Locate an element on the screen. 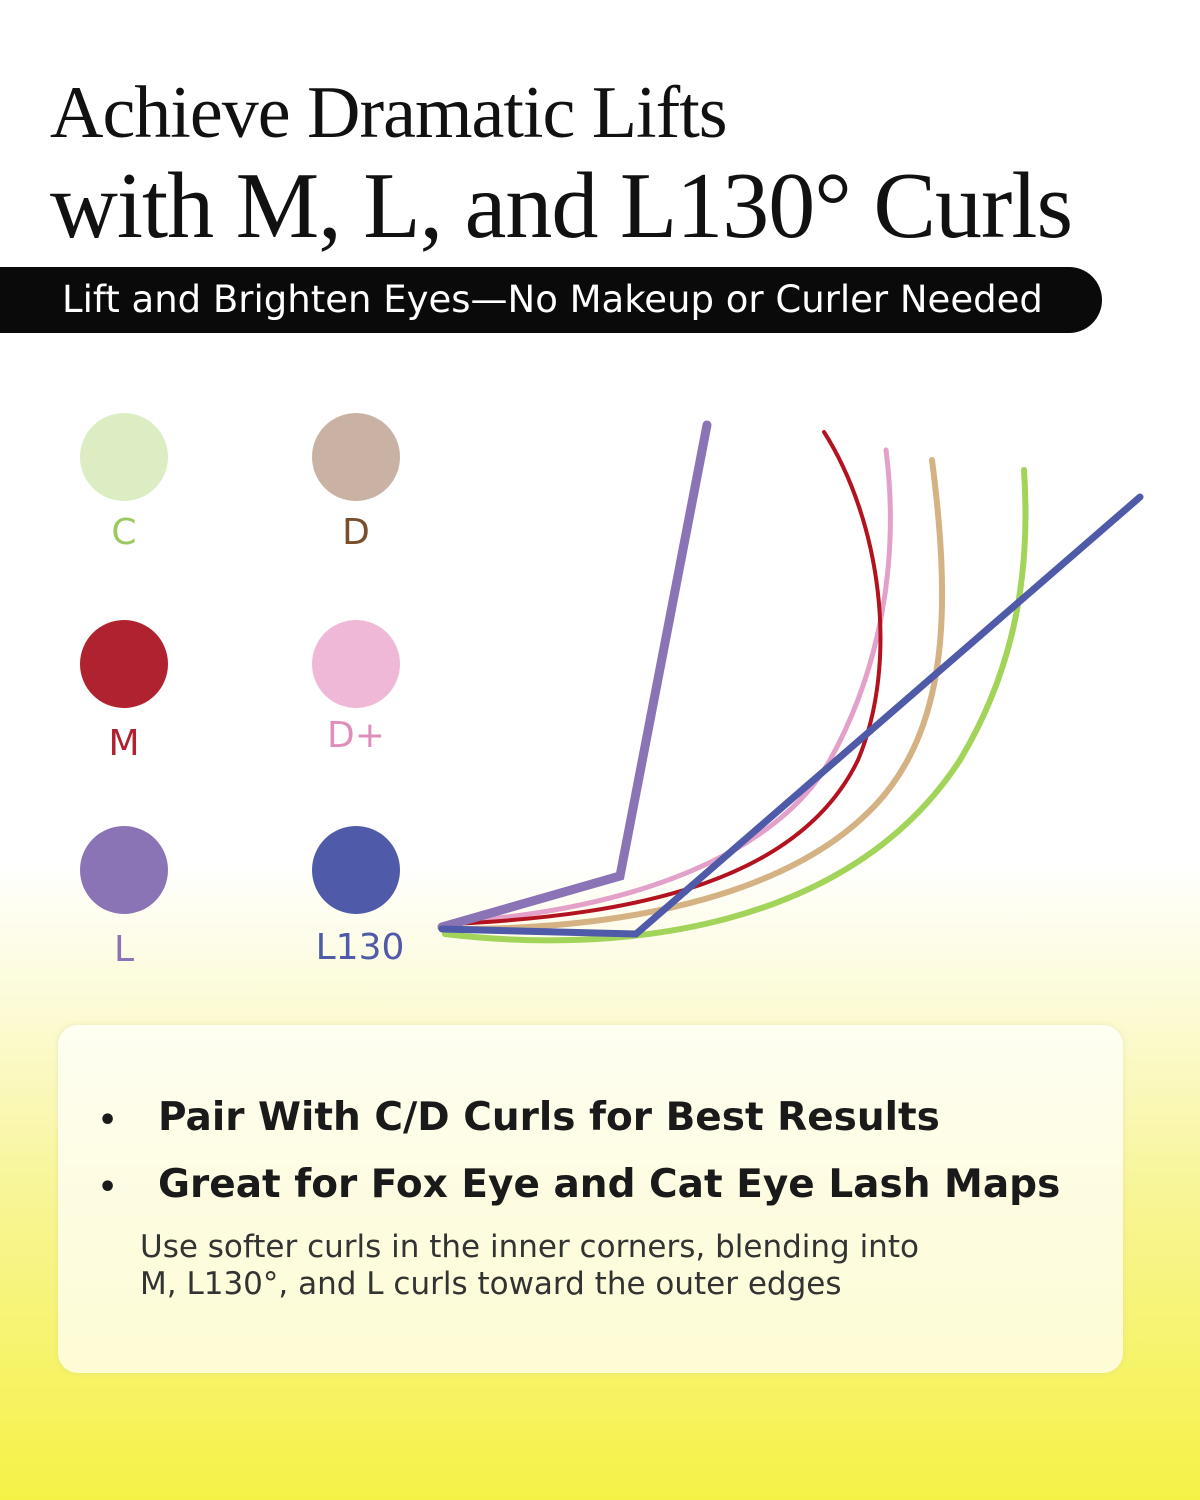 This screenshot has height=1500, width=1200. swatch-label: L130 is located at coordinates (360, 947).